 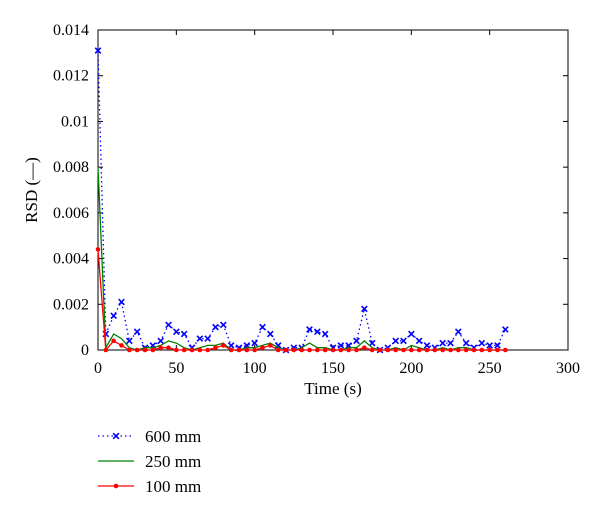 What do you see at coordinates (333, 368) in the screenshot?
I see `x-tick-label: 150` at bounding box center [333, 368].